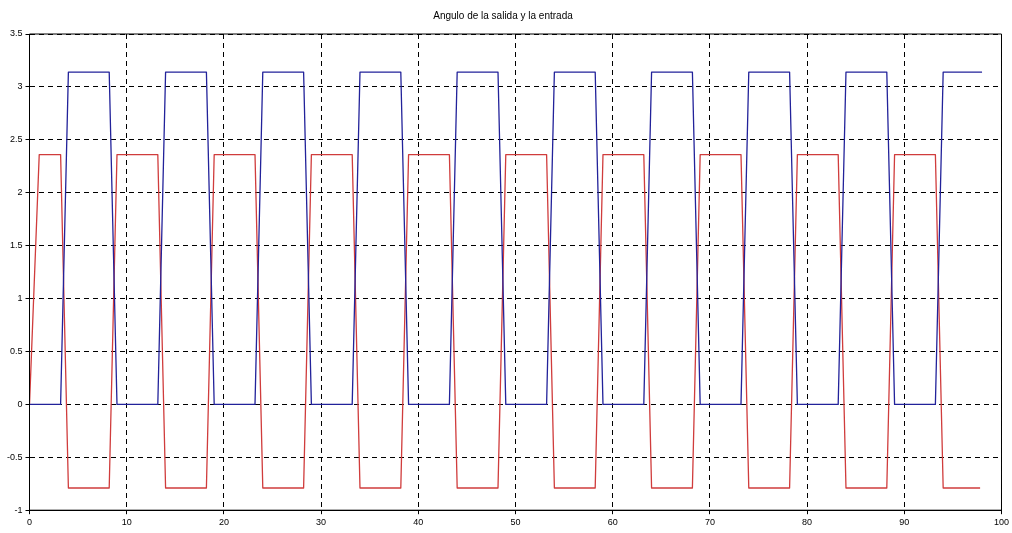 This screenshot has width=1012, height=533. I want to click on x-tick-label: 90, so click(904, 522).